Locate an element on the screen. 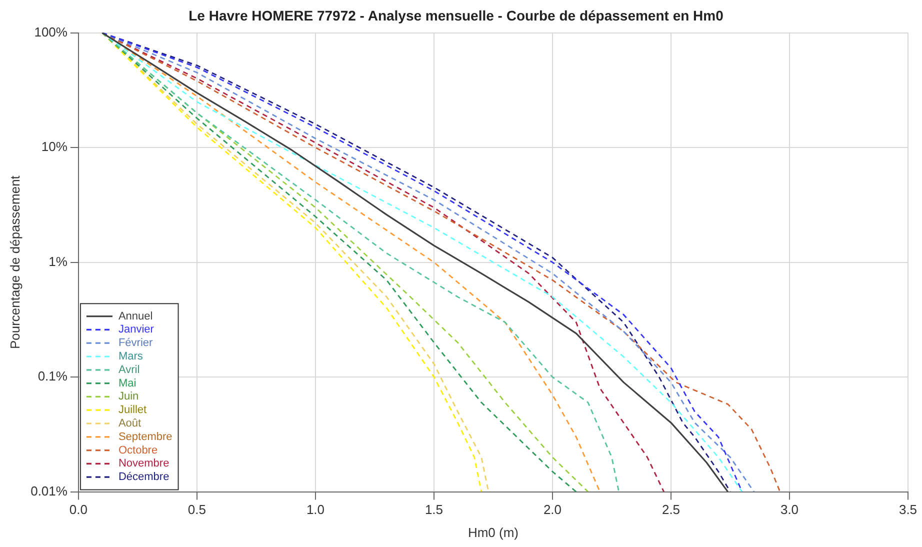 Image resolution: width=922 pixels, height=547 pixels. legend-label: Août is located at coordinates (130, 424).